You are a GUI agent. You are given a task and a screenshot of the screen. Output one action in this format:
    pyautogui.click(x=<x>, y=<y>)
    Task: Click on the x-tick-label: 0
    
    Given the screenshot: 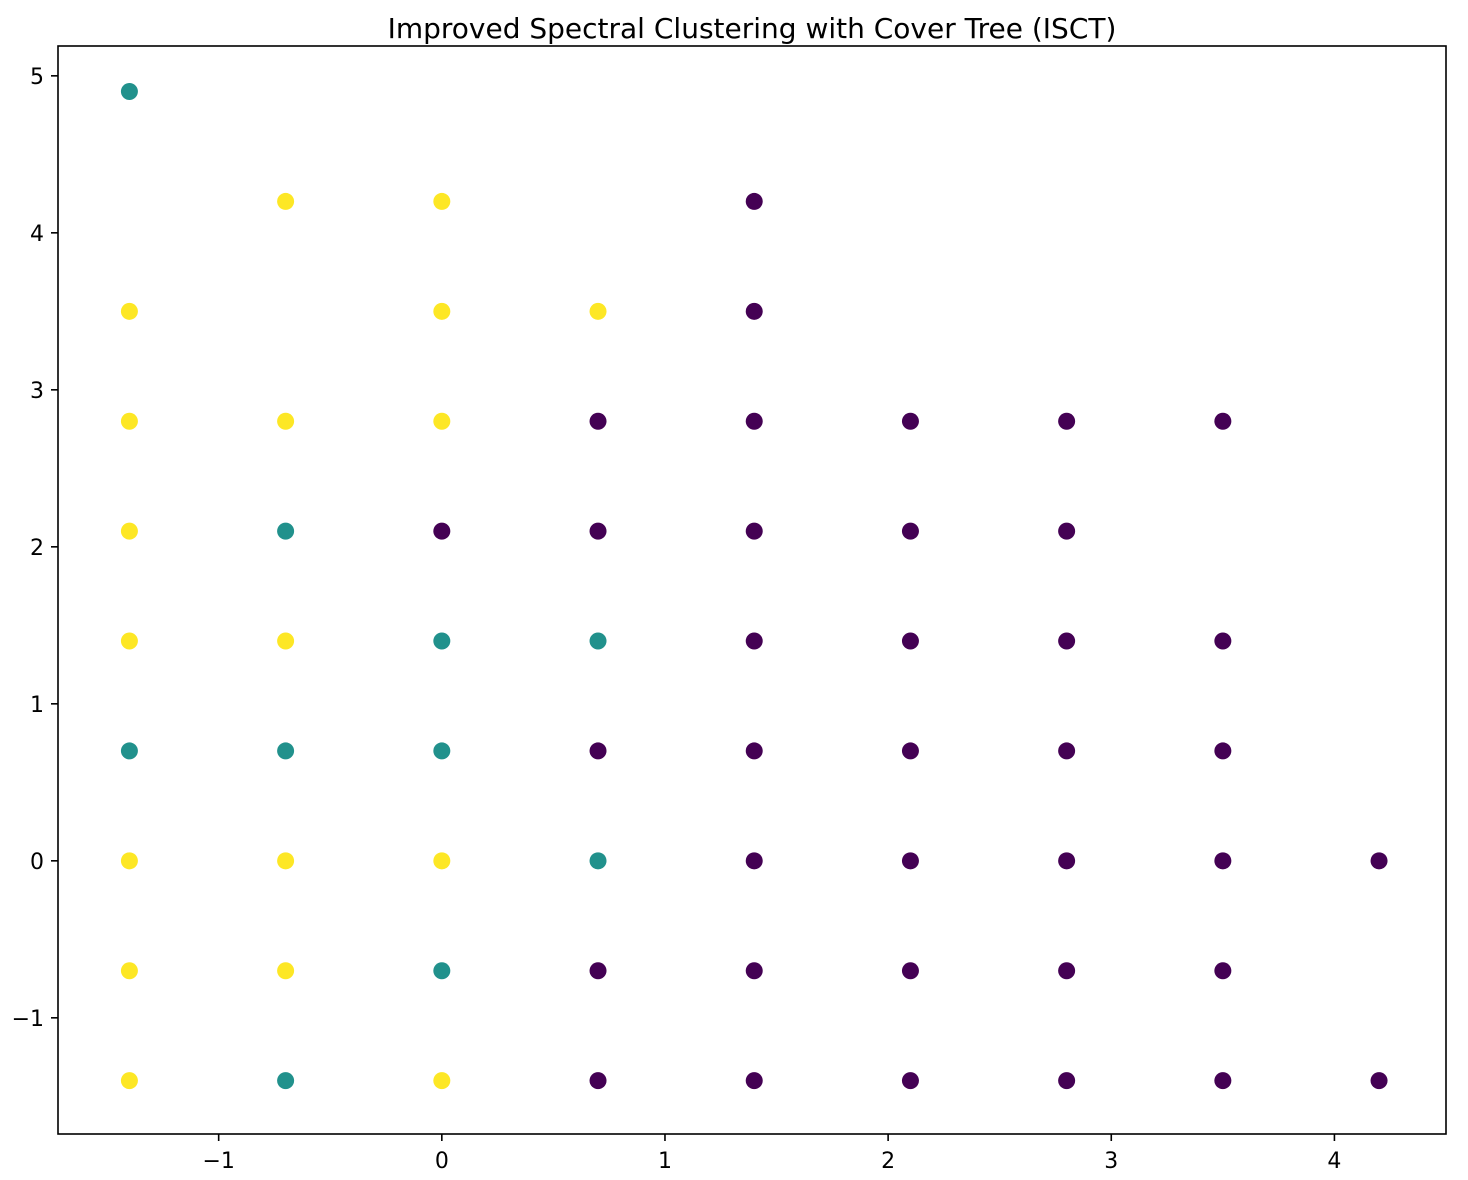 What is the action you would take?
    pyautogui.click(x=442, y=1161)
    